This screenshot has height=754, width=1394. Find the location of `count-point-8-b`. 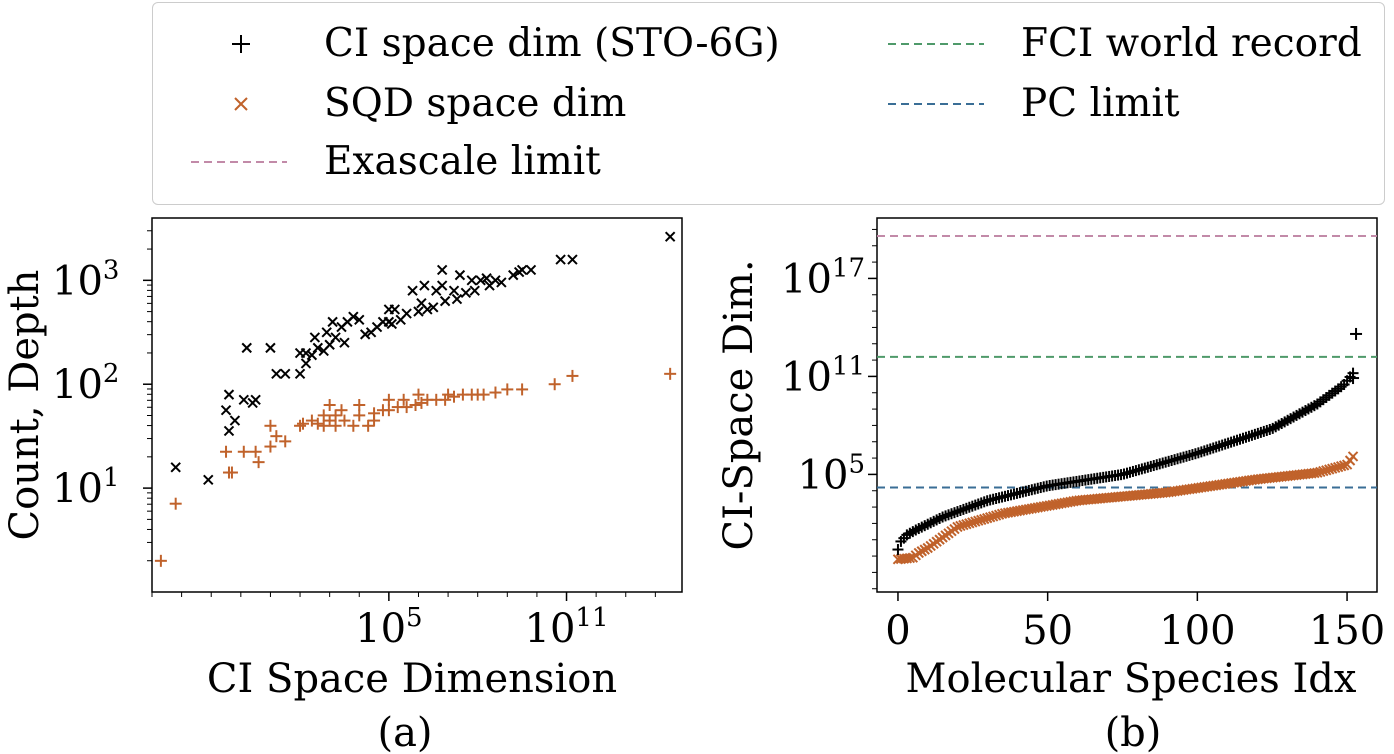

count-point-8-b is located at coordinates (255, 400).